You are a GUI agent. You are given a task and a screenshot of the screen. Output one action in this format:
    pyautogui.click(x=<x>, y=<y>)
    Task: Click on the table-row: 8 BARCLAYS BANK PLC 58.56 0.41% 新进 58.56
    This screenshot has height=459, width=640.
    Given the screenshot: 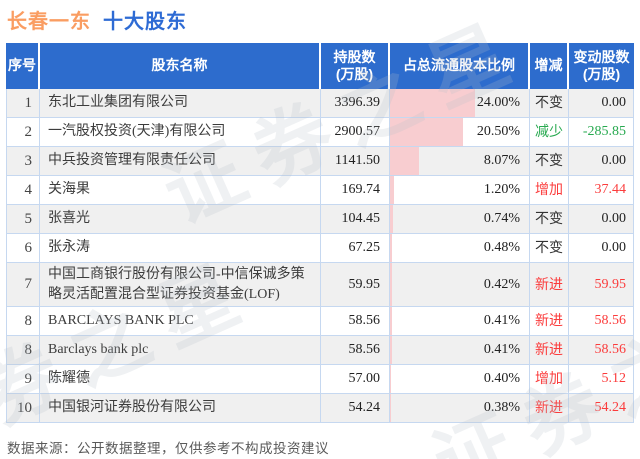 What is the action you would take?
    pyautogui.click(x=320, y=322)
    